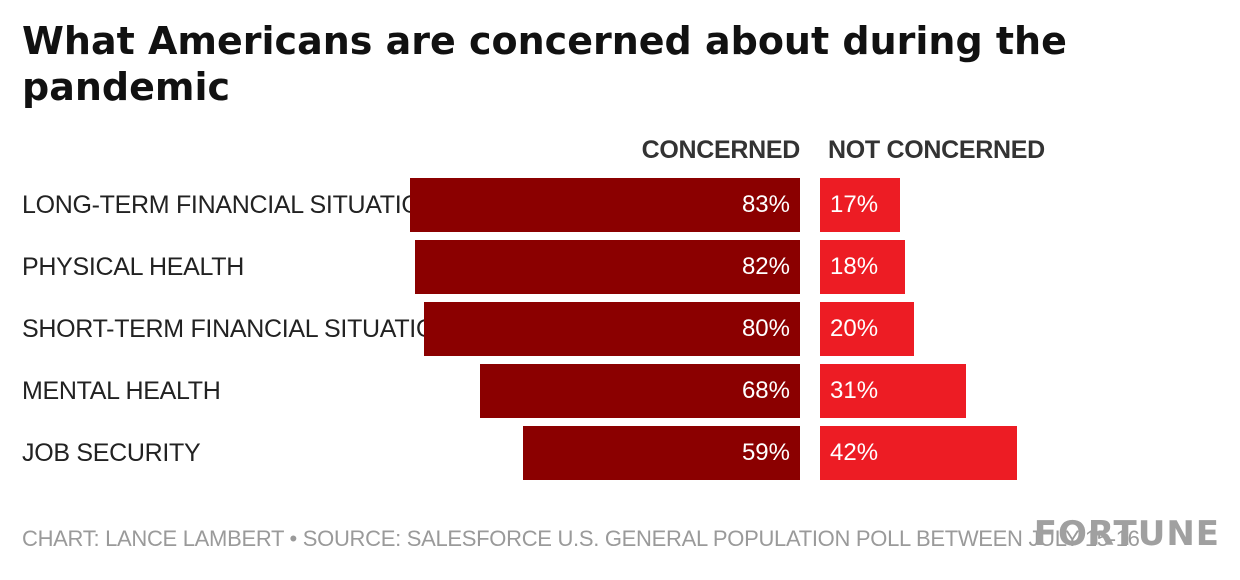 The height and width of the screenshot is (580, 1240). I want to click on row-label-short-term-financial-situation: SHORT-TERM FINANCIAL SITUATION, so click(237, 329).